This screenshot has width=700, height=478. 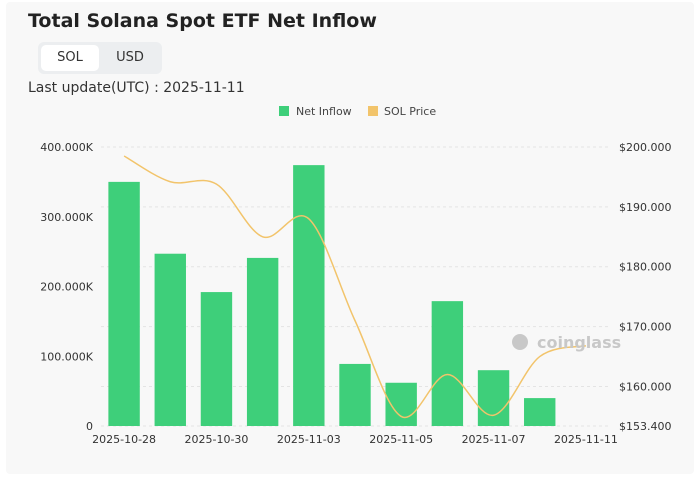 What do you see at coordinates (324, 111) in the screenshot?
I see `legend-label-net-inflow: Net Inflow` at bounding box center [324, 111].